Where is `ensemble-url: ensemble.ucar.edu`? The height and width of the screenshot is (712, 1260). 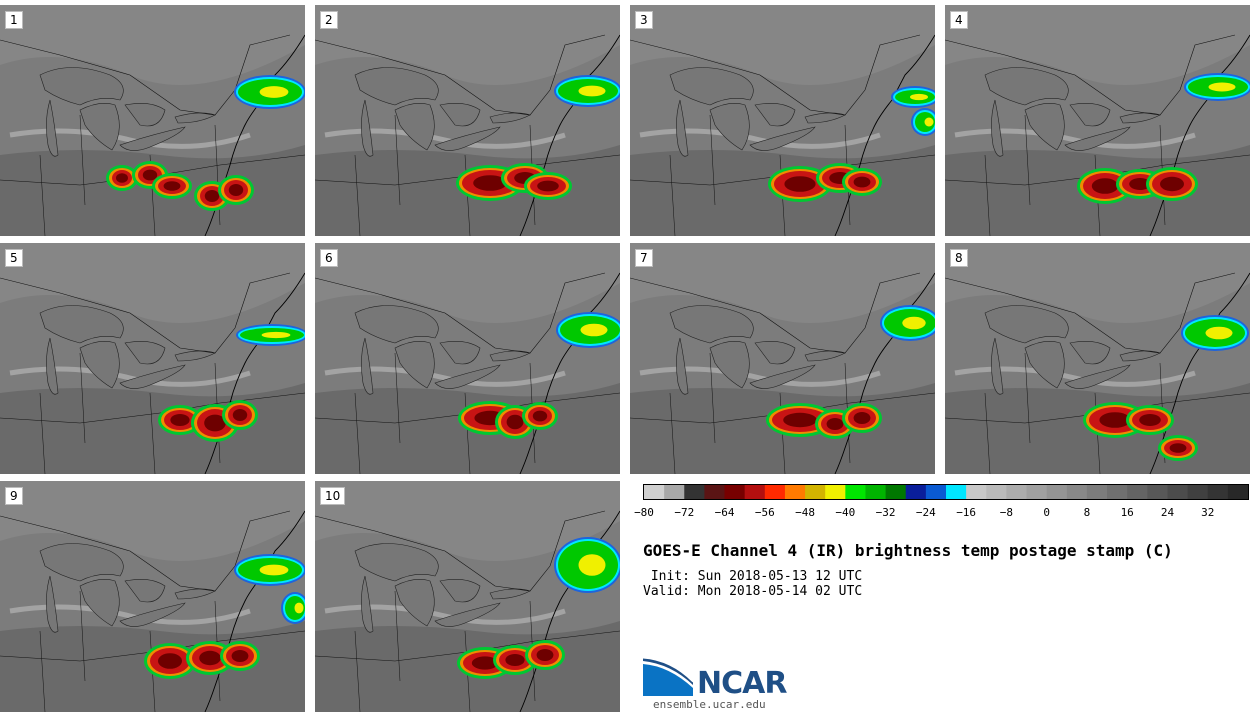 ensemble-url: ensemble.ucar.edu is located at coordinates (709, 704).